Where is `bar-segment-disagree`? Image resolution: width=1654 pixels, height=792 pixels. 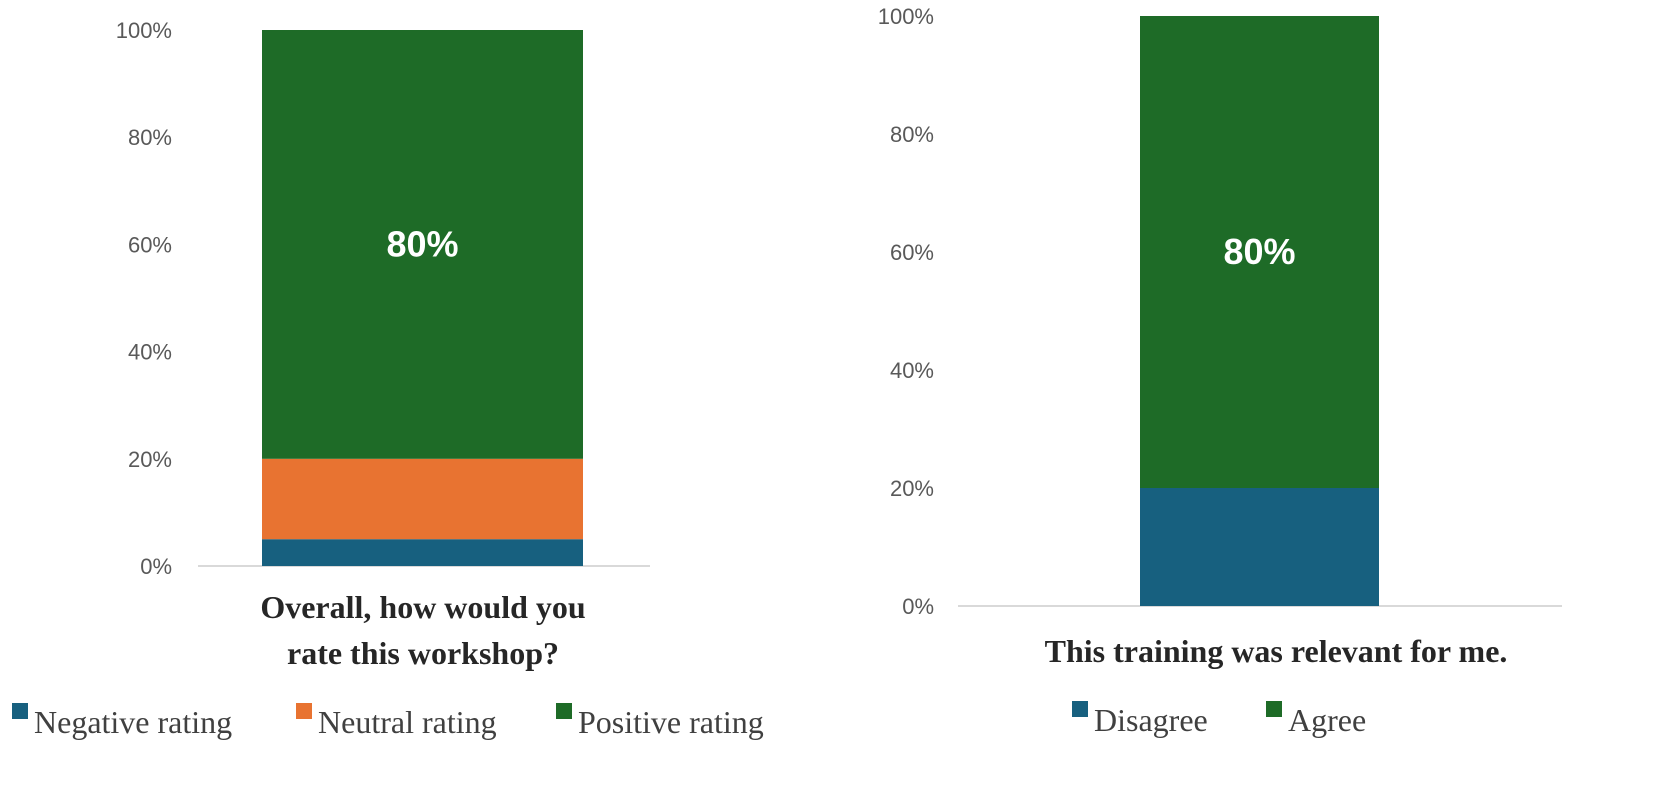 bar-segment-disagree is located at coordinates (1259, 547).